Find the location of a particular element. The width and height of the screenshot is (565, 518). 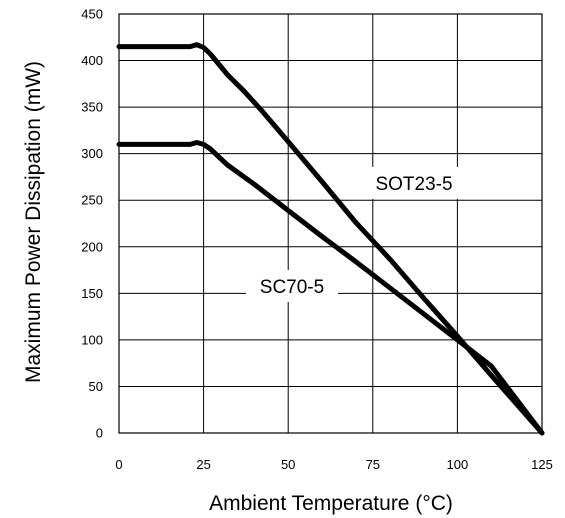

y-tick-label: 400 is located at coordinates (92, 60).